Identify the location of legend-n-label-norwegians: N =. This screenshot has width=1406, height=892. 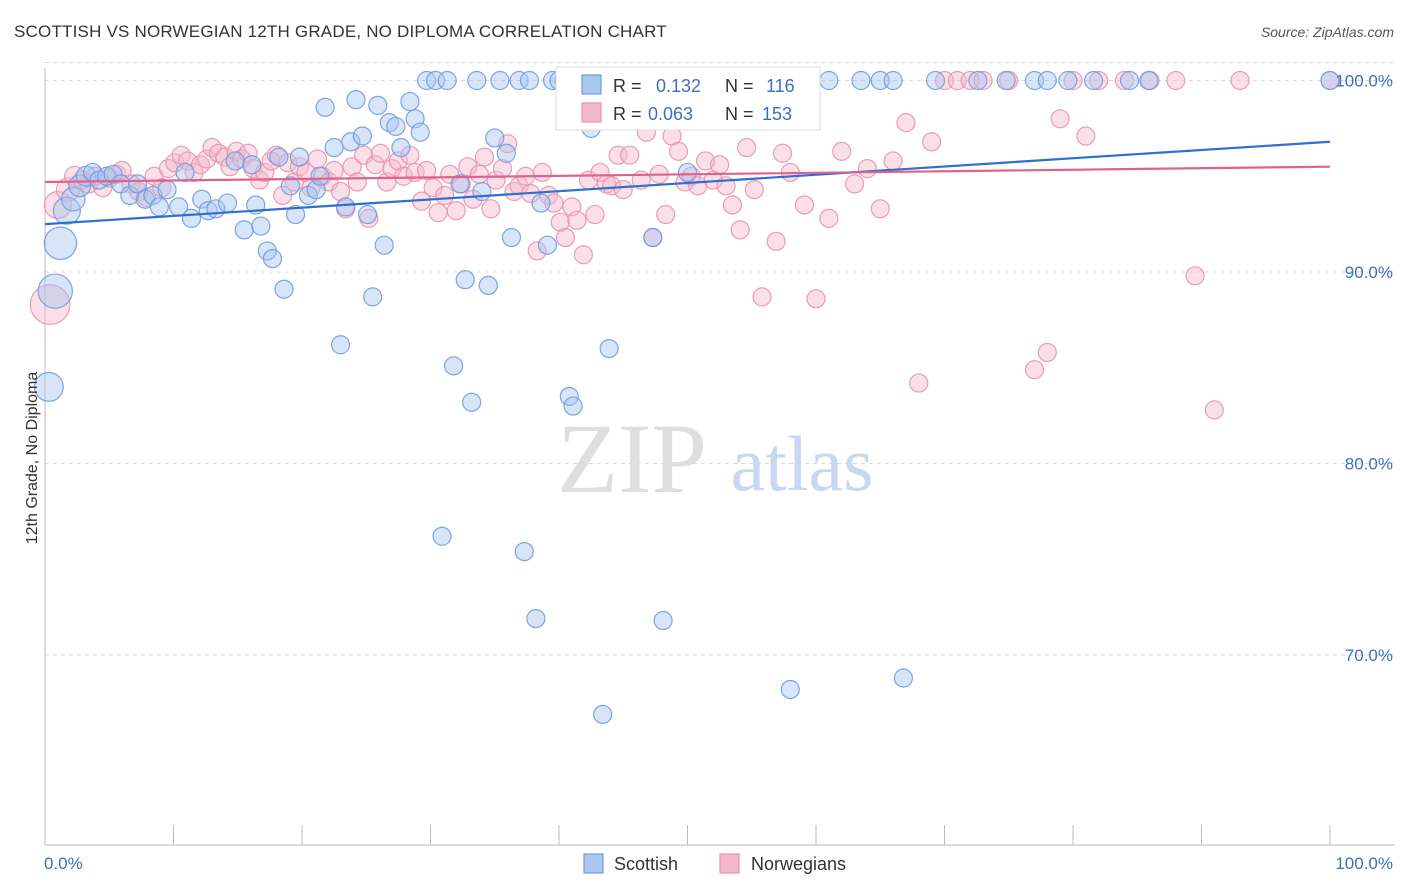
(739, 114).